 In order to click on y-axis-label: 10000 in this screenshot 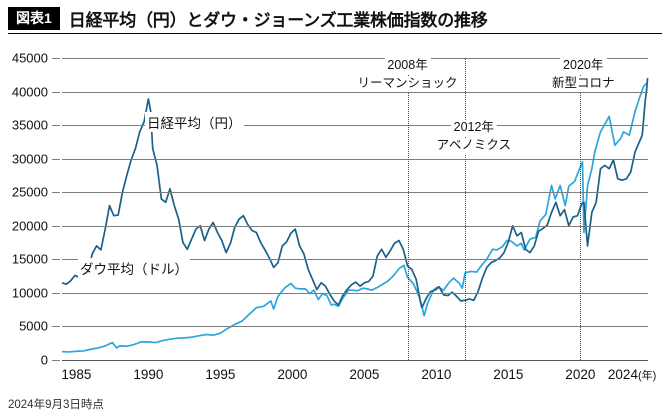, I will do `click(29, 293)`.